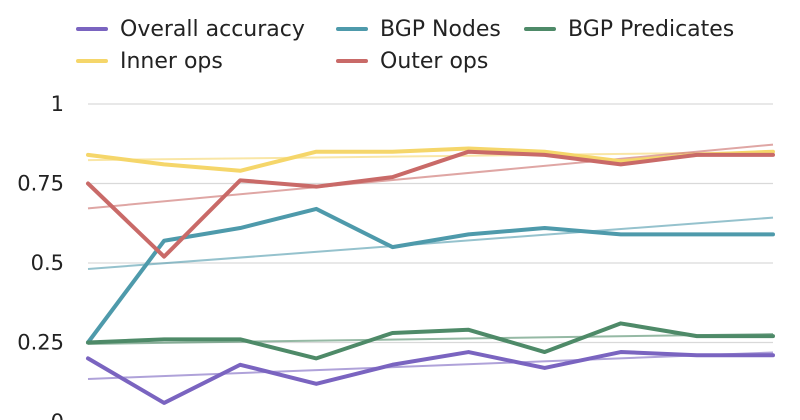 Image resolution: width=800 pixels, height=420 pixels. Describe the element at coordinates (47, 263) in the screenshot. I see `y-tick-label-2: 0.5` at that location.